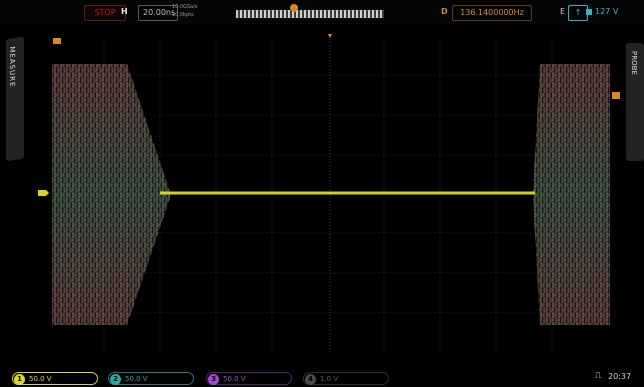 Image resolution: width=644 pixels, height=387 pixels. What do you see at coordinates (492, 13) in the screenshot?
I see `frequency-display: 136.1400000Hz` at bounding box center [492, 13].